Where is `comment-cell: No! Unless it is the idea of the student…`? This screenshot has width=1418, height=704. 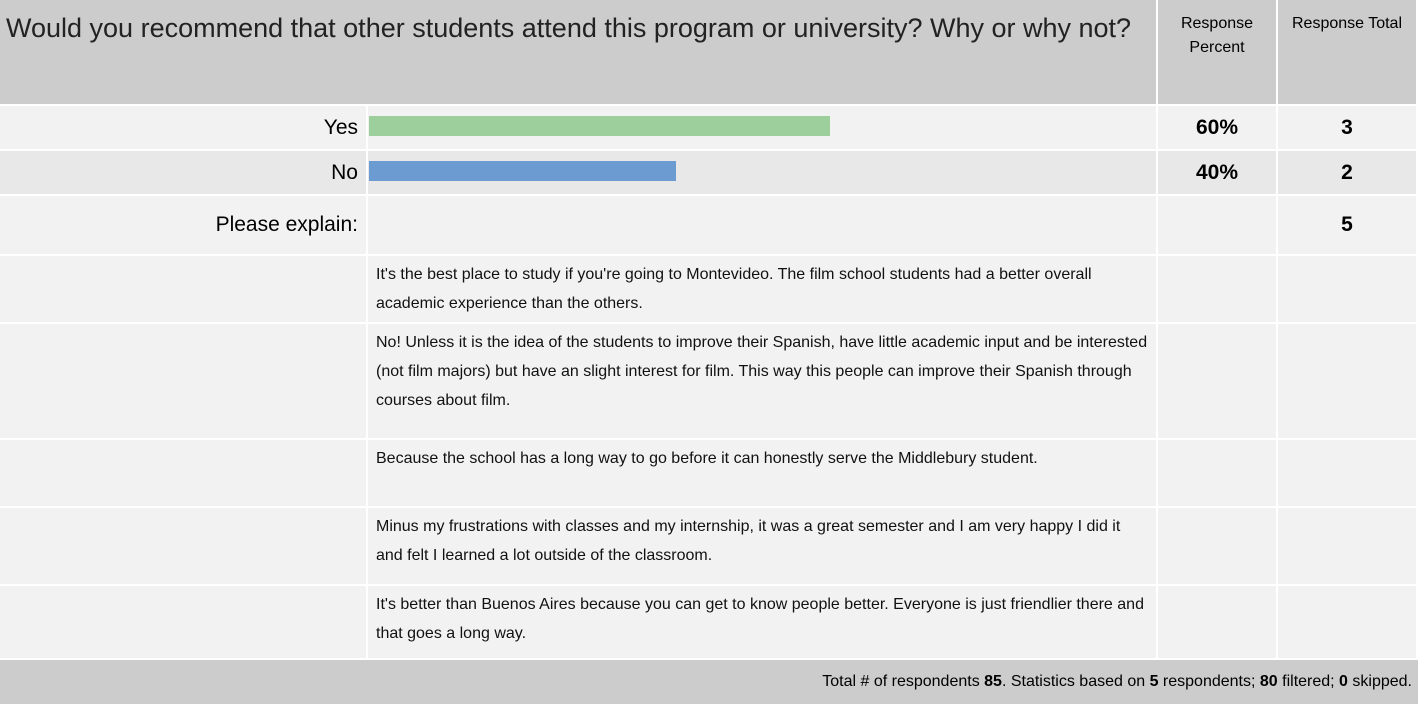
comment-cell: No! Unless it is the idea of the student… is located at coordinates (763, 382).